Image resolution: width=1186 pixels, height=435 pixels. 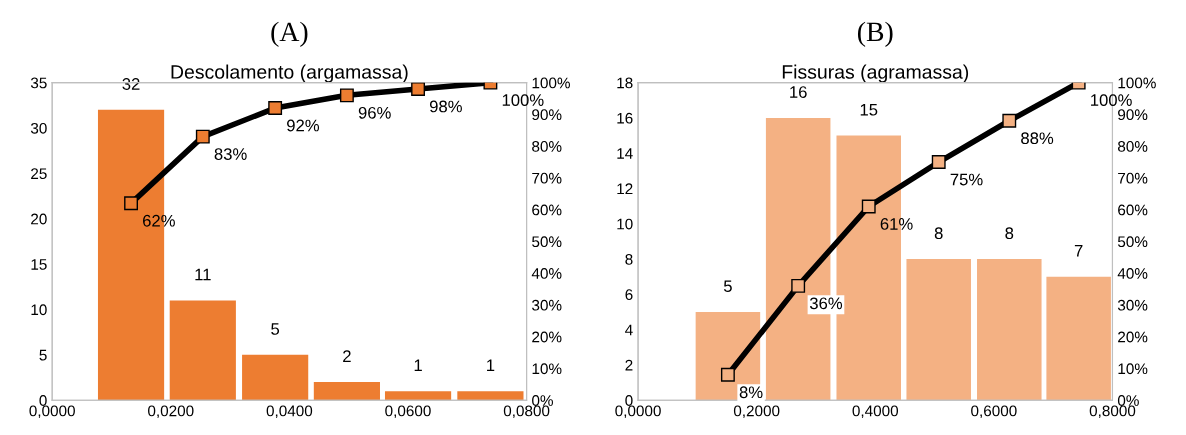 What do you see at coordinates (625, 189) in the screenshot?
I see `y-tick-label: 12` at bounding box center [625, 189].